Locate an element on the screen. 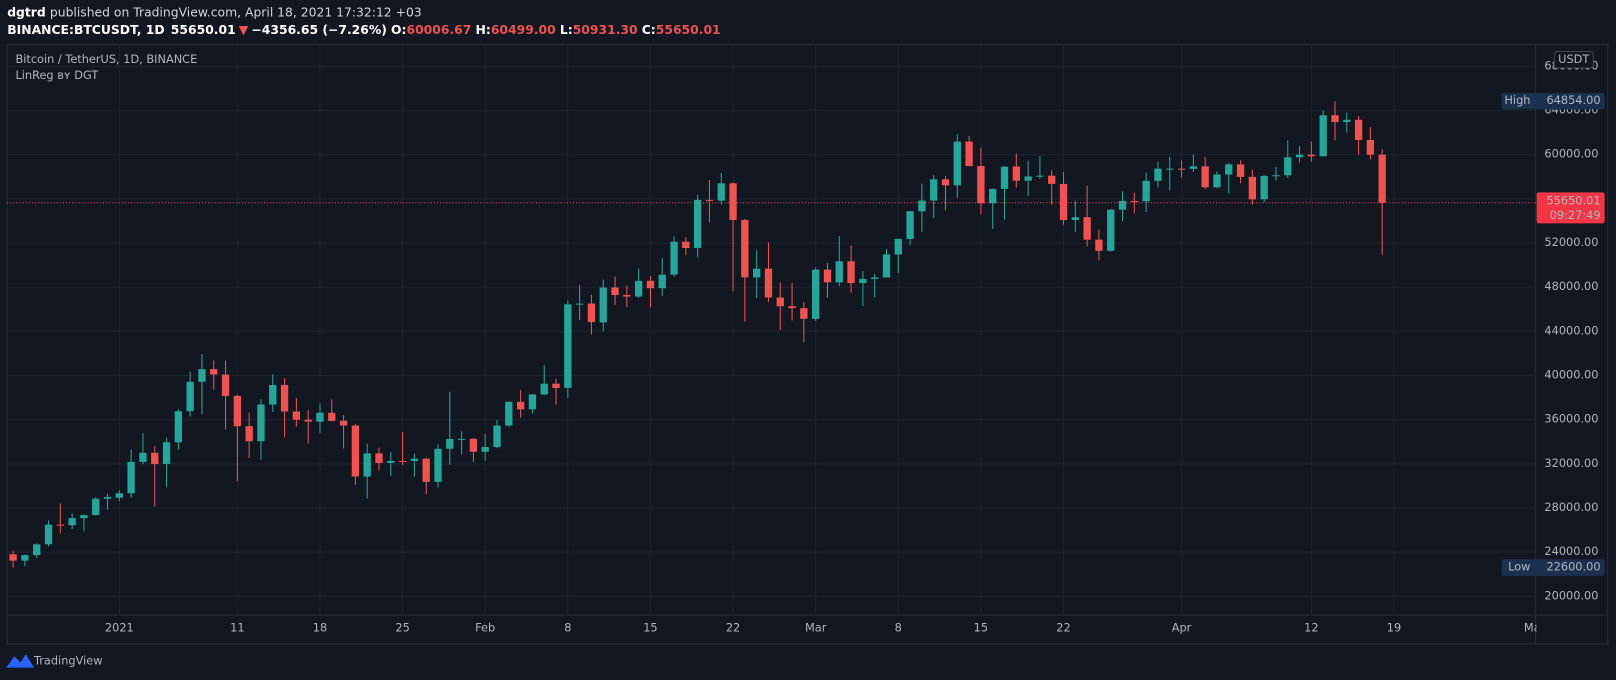 The width and height of the screenshot is (1616, 680). y-tick-label: 40000.00 is located at coordinates (1571, 375).